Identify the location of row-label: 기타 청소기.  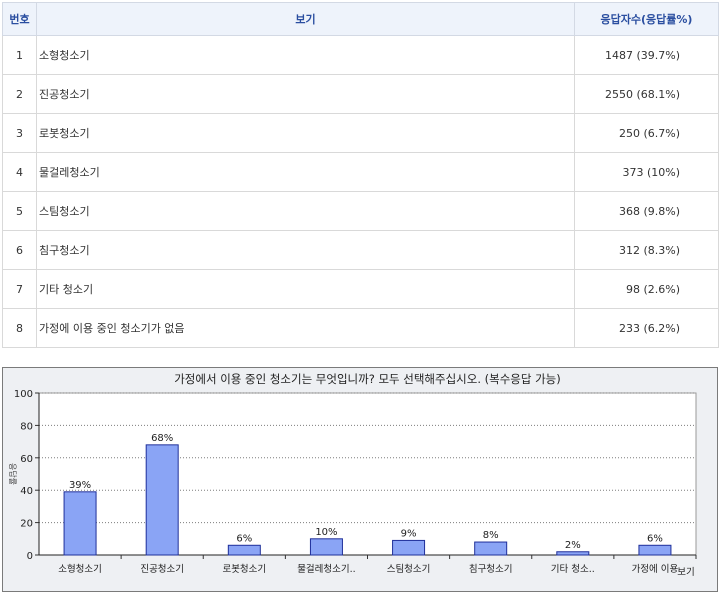
(305, 289).